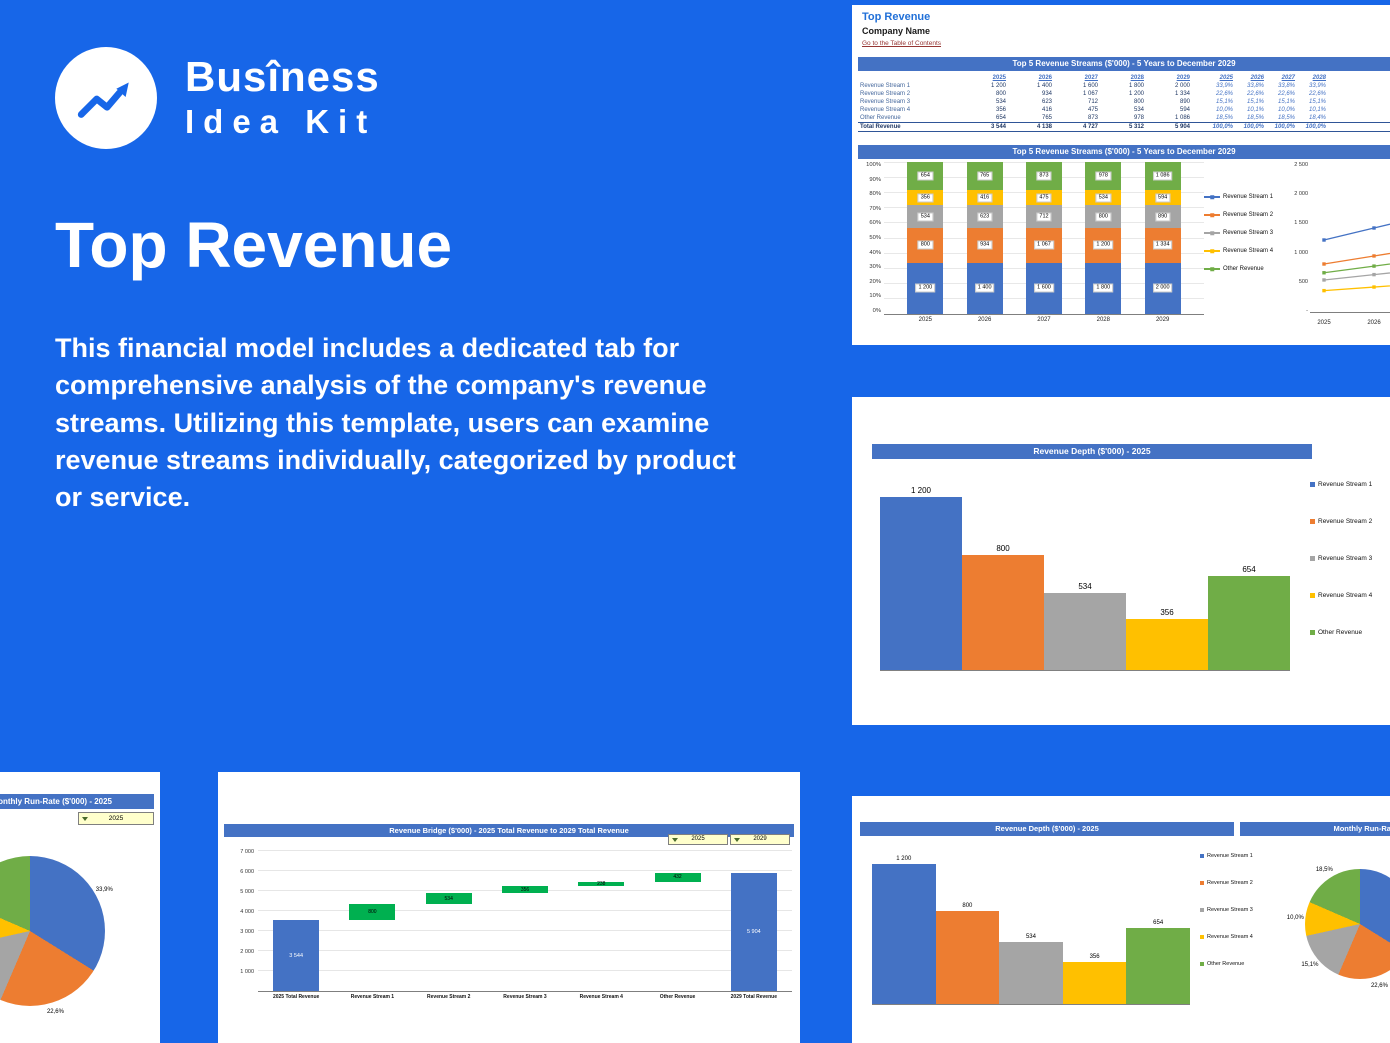 The height and width of the screenshot is (1043, 1390). Describe the element at coordinates (1044, 86) in the screenshot. I see `value-cell: 1 400` at that location.